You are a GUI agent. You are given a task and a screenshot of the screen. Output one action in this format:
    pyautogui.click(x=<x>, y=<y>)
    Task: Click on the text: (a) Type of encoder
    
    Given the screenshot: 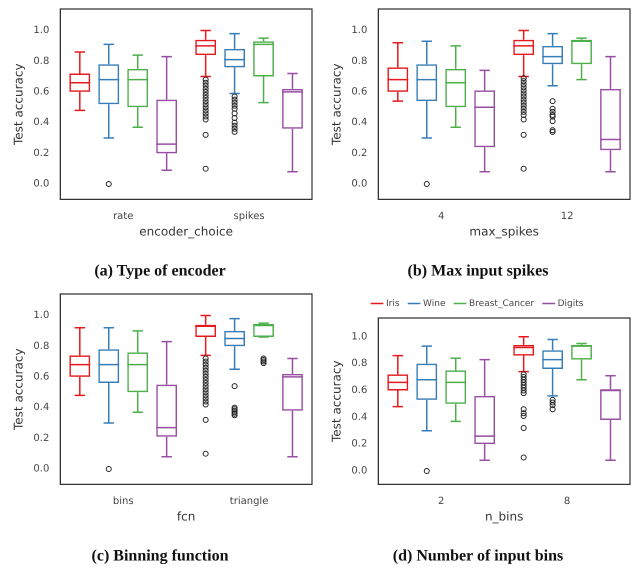 What is the action you would take?
    pyautogui.click(x=160, y=271)
    